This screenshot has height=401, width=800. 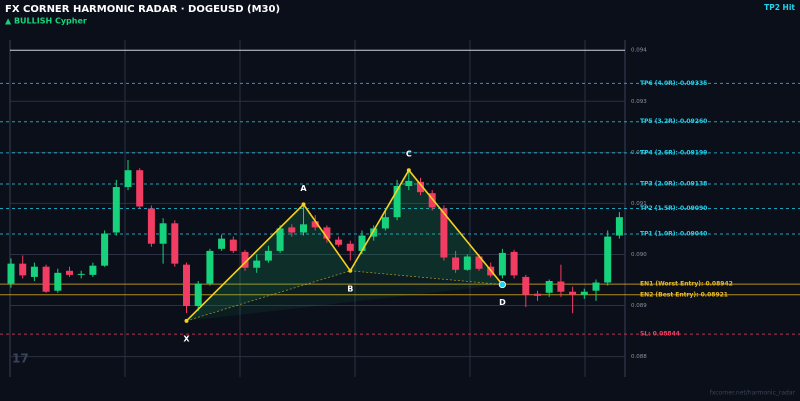 What do you see at coordinates (673, 208) in the screenshot?
I see `level-label: TP2 (1.5R): 0.09090` at bounding box center [673, 208].